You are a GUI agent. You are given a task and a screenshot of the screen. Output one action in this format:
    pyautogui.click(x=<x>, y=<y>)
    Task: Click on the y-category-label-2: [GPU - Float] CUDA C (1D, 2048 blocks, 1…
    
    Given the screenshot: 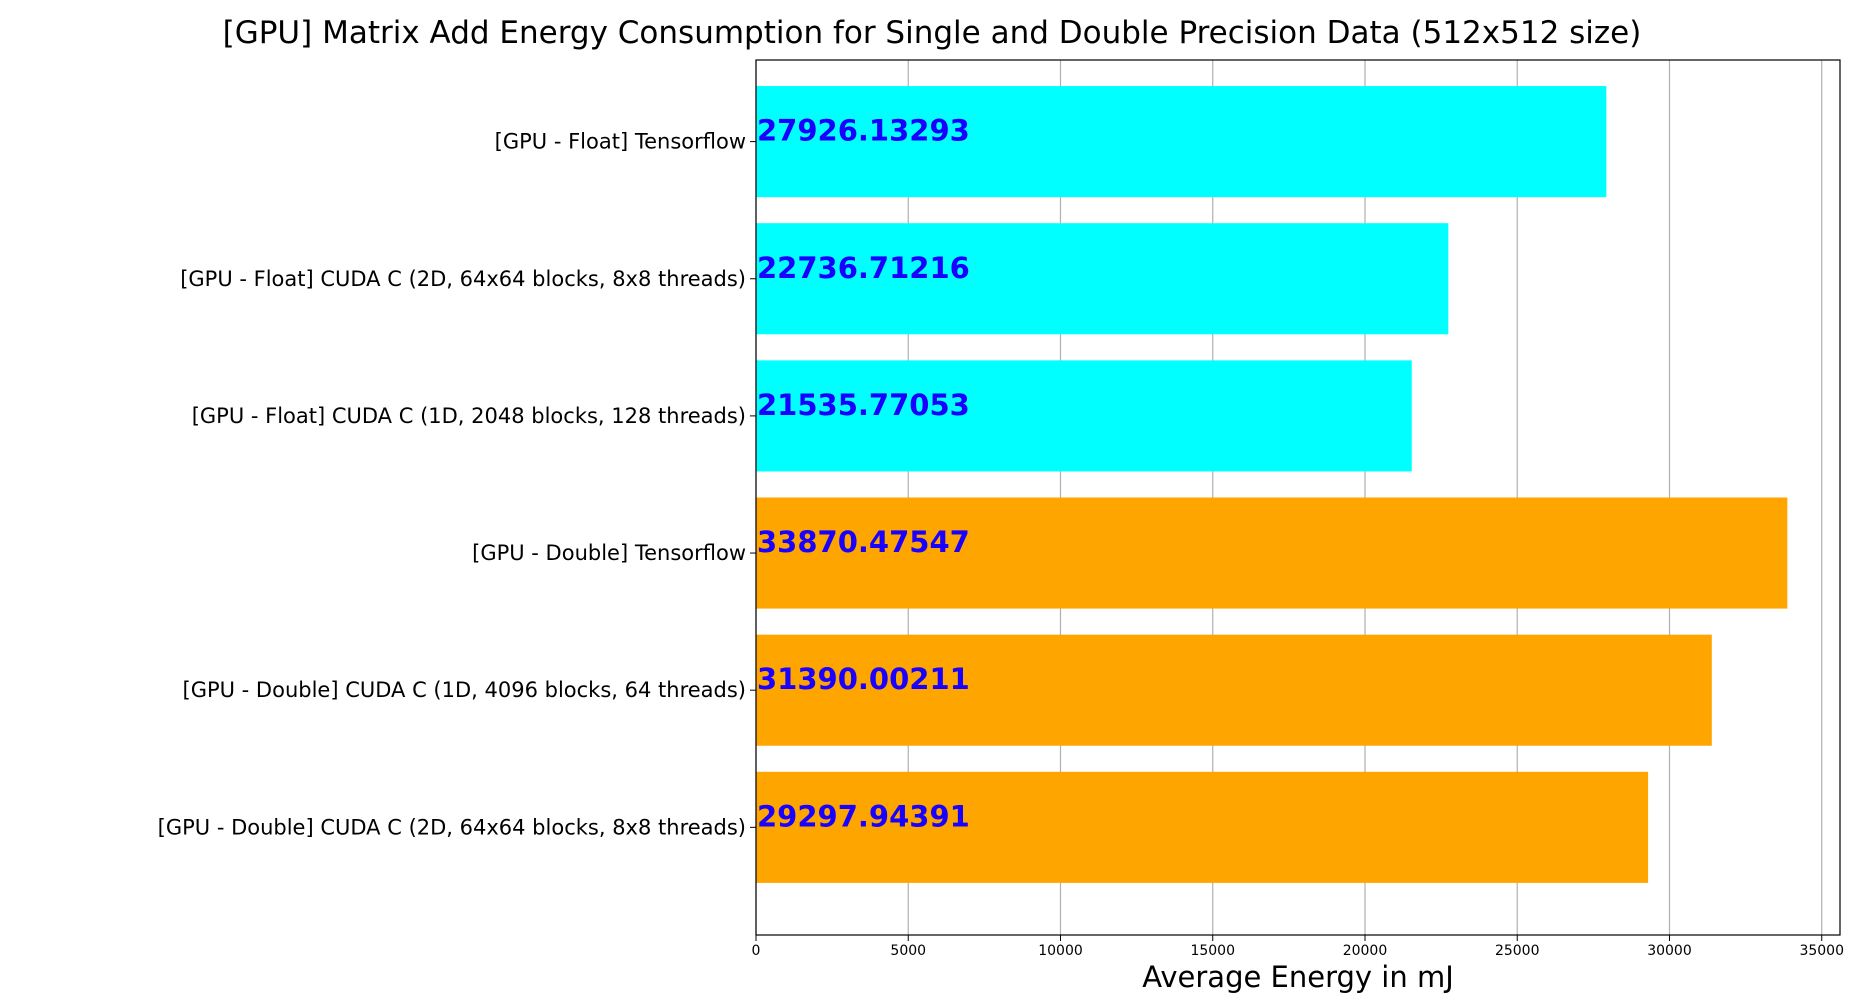 What is the action you would take?
    pyautogui.click(x=469, y=416)
    